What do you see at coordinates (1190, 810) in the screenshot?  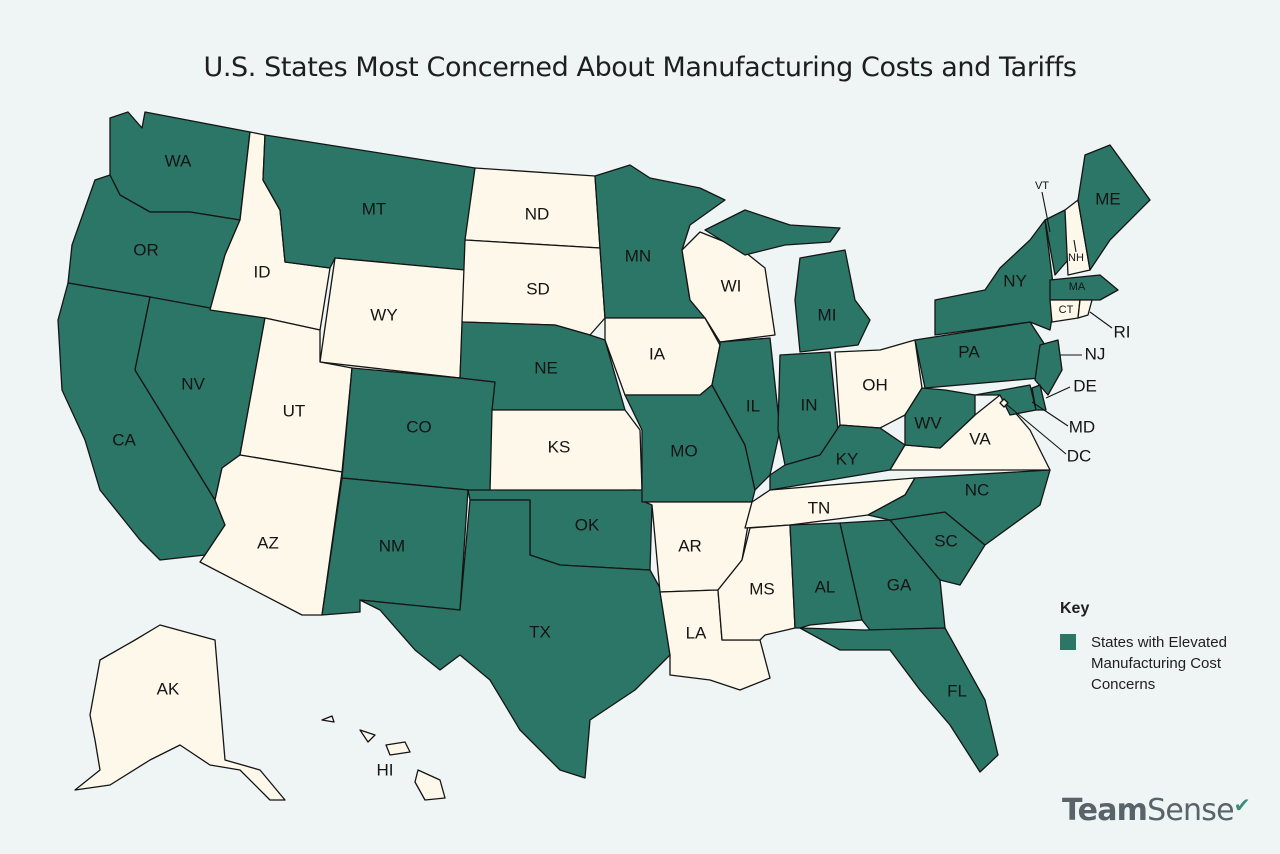 I see `brand-regular: Sense` at bounding box center [1190, 810].